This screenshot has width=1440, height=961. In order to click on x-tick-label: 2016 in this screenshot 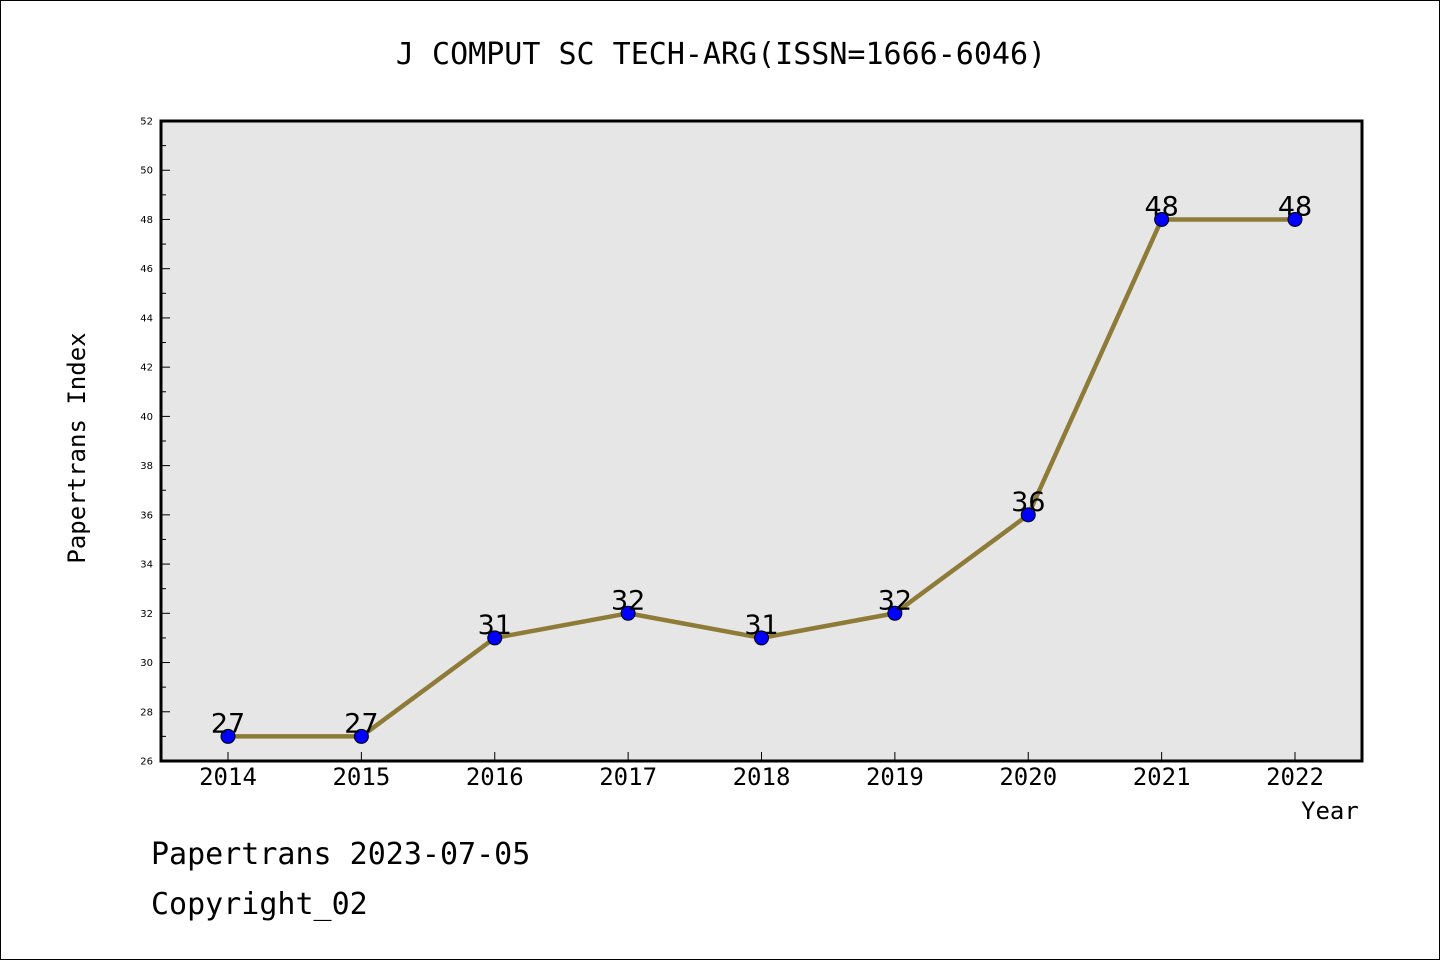, I will do `click(495, 777)`.